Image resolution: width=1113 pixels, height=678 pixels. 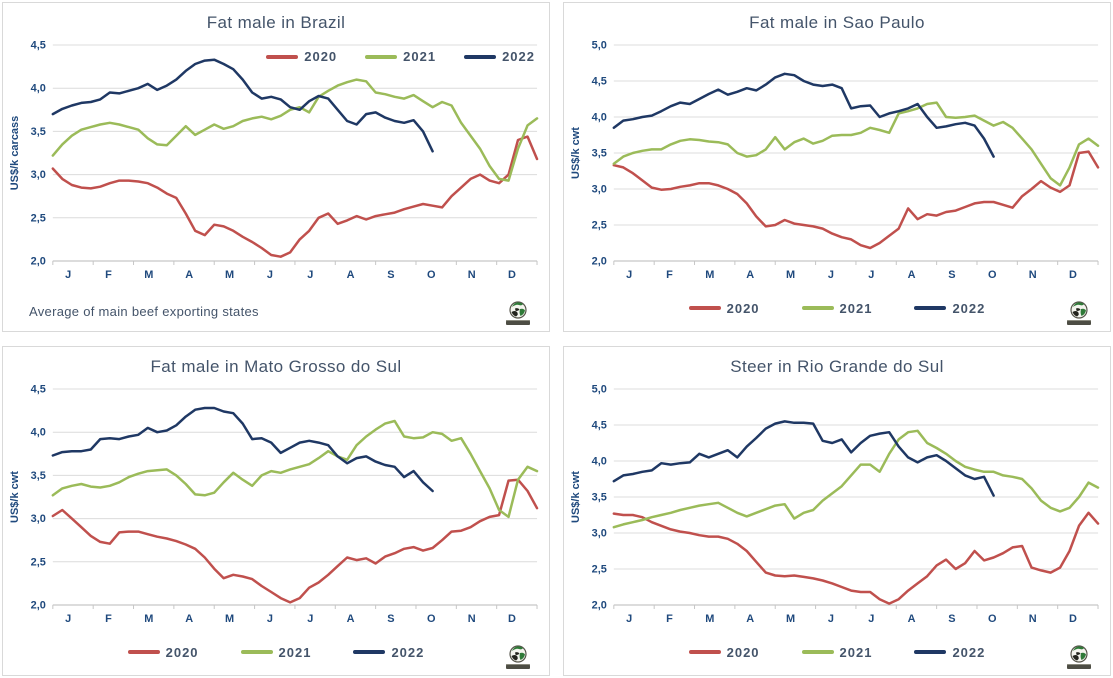 What do you see at coordinates (276, 22) in the screenshot?
I see `chart-title: Fat male in Brazil` at bounding box center [276, 22].